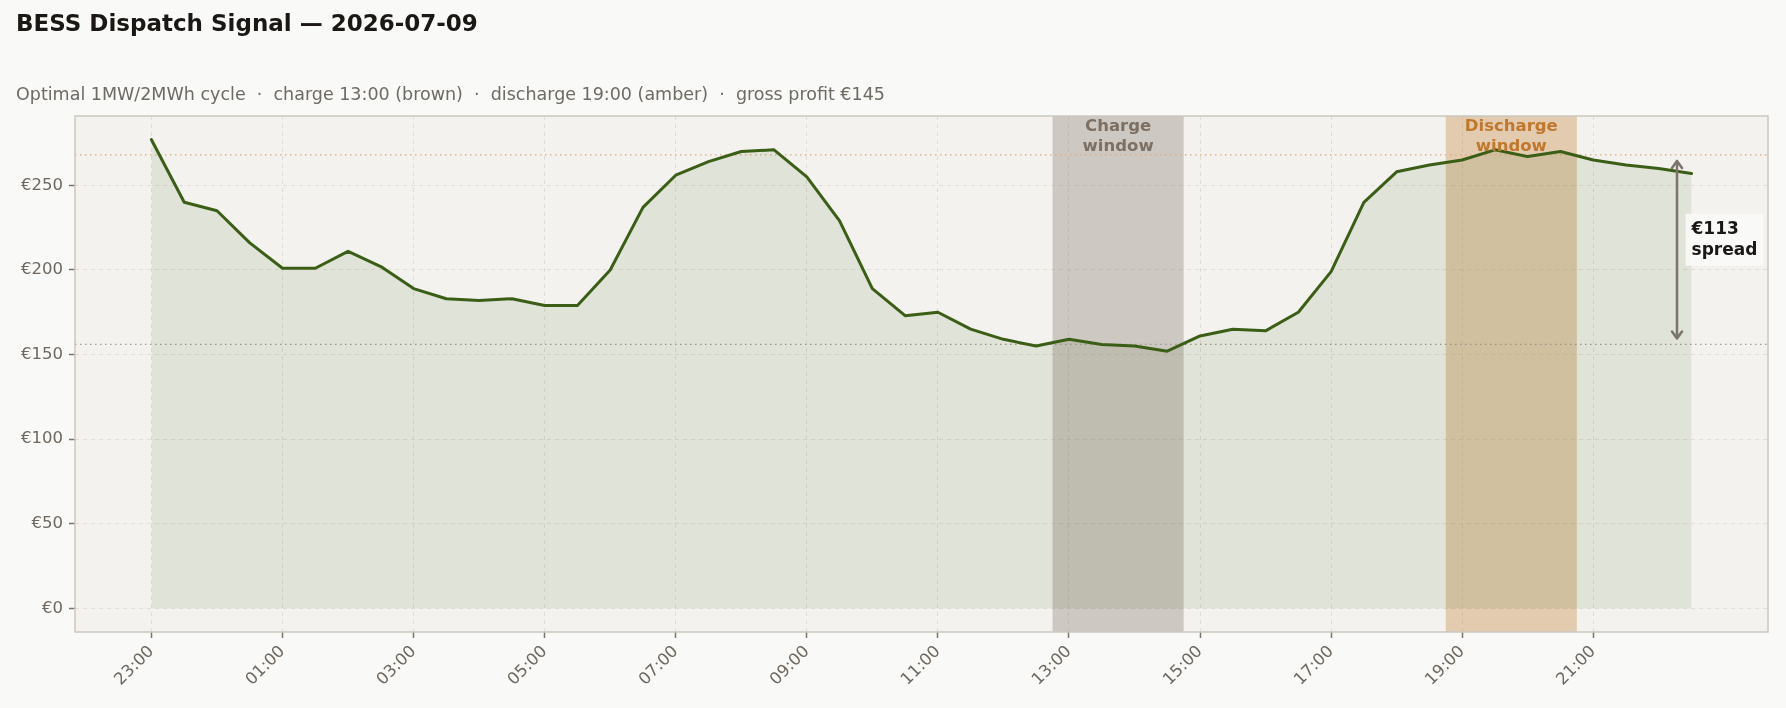 Image resolution: width=1786 pixels, height=708 pixels. I want to click on band-label: Charge window, so click(1118, 135).